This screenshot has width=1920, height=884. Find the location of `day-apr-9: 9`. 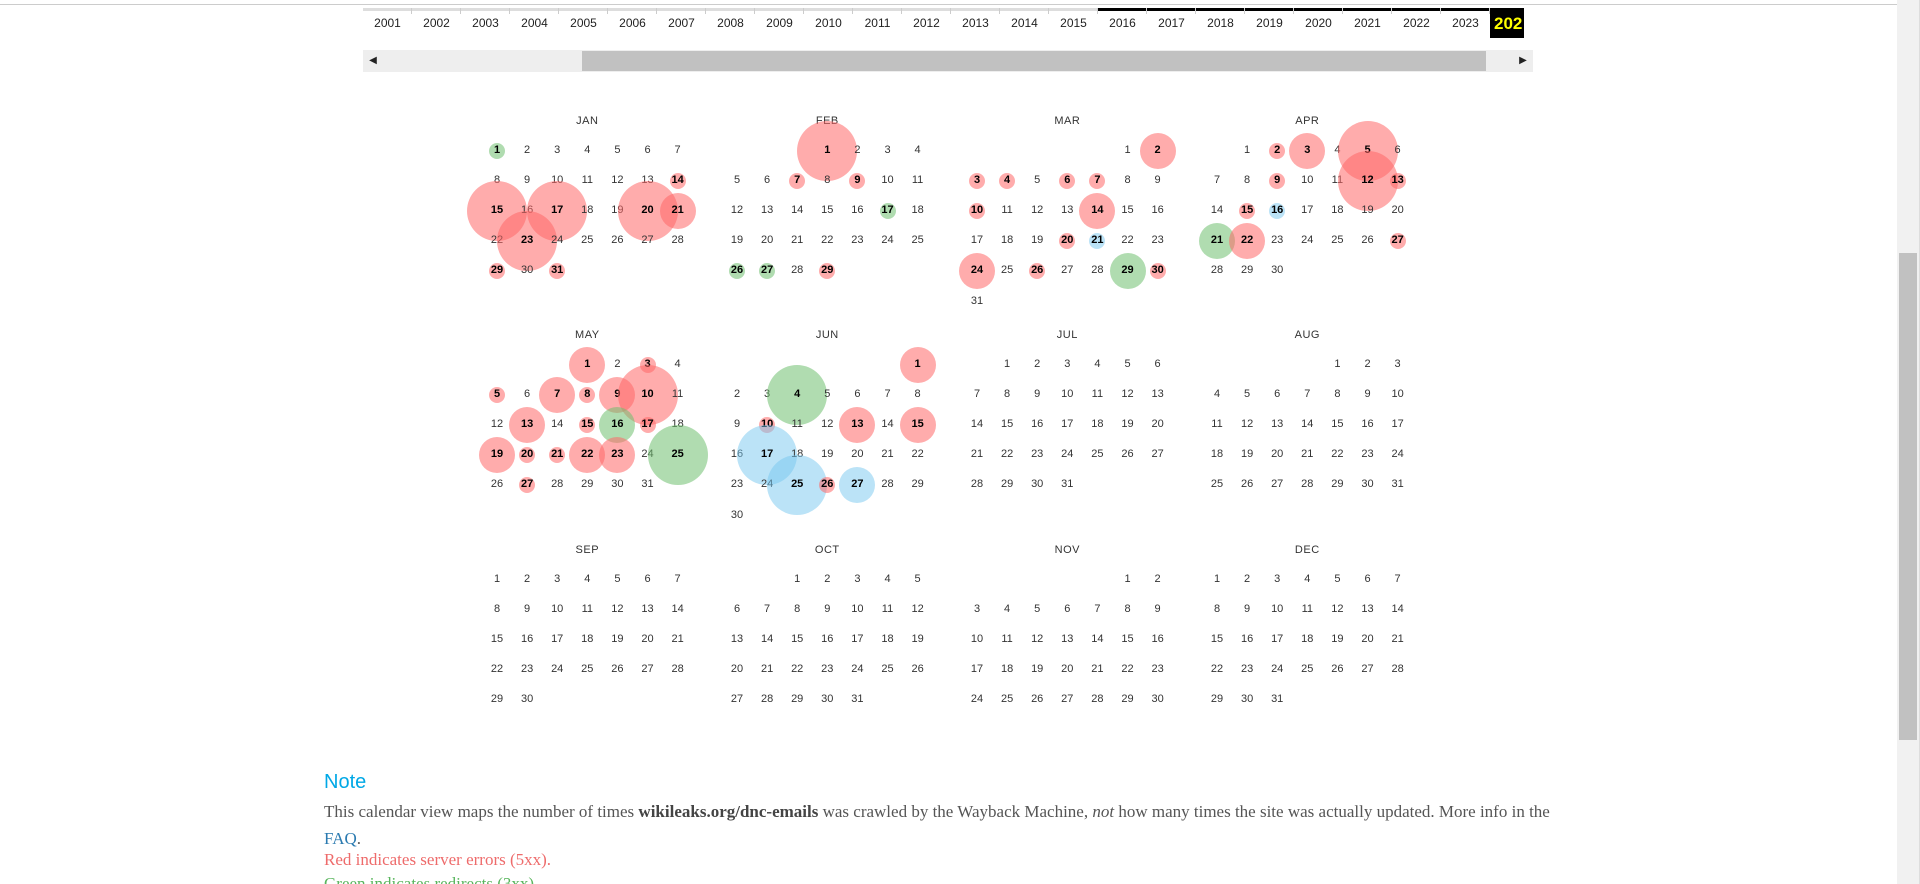

day-apr-9: 9 is located at coordinates (1277, 180).